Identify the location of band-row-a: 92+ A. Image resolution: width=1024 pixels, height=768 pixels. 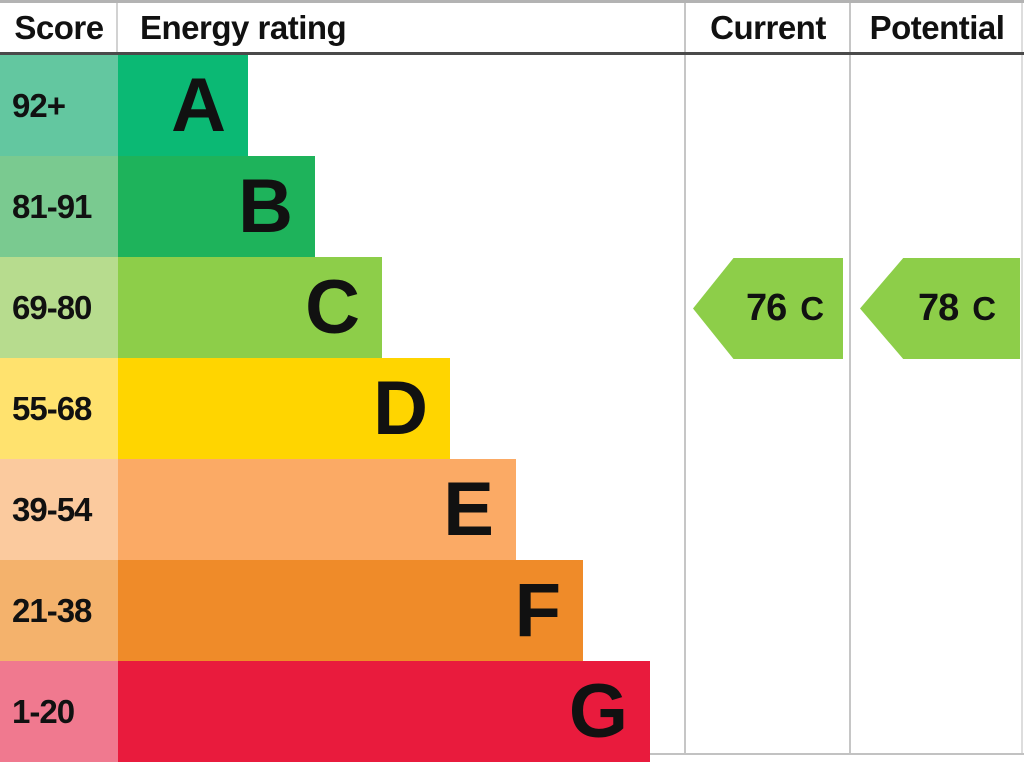
(325, 105).